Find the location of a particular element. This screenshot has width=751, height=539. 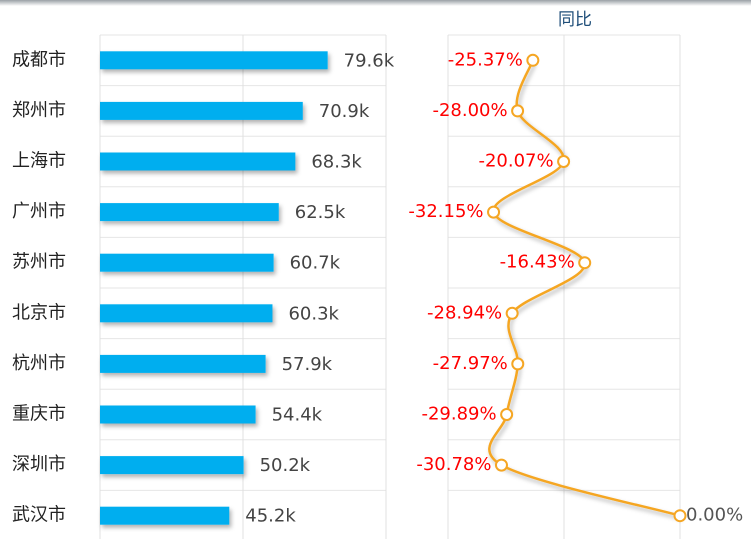

top-border is located at coordinates (375, 3).